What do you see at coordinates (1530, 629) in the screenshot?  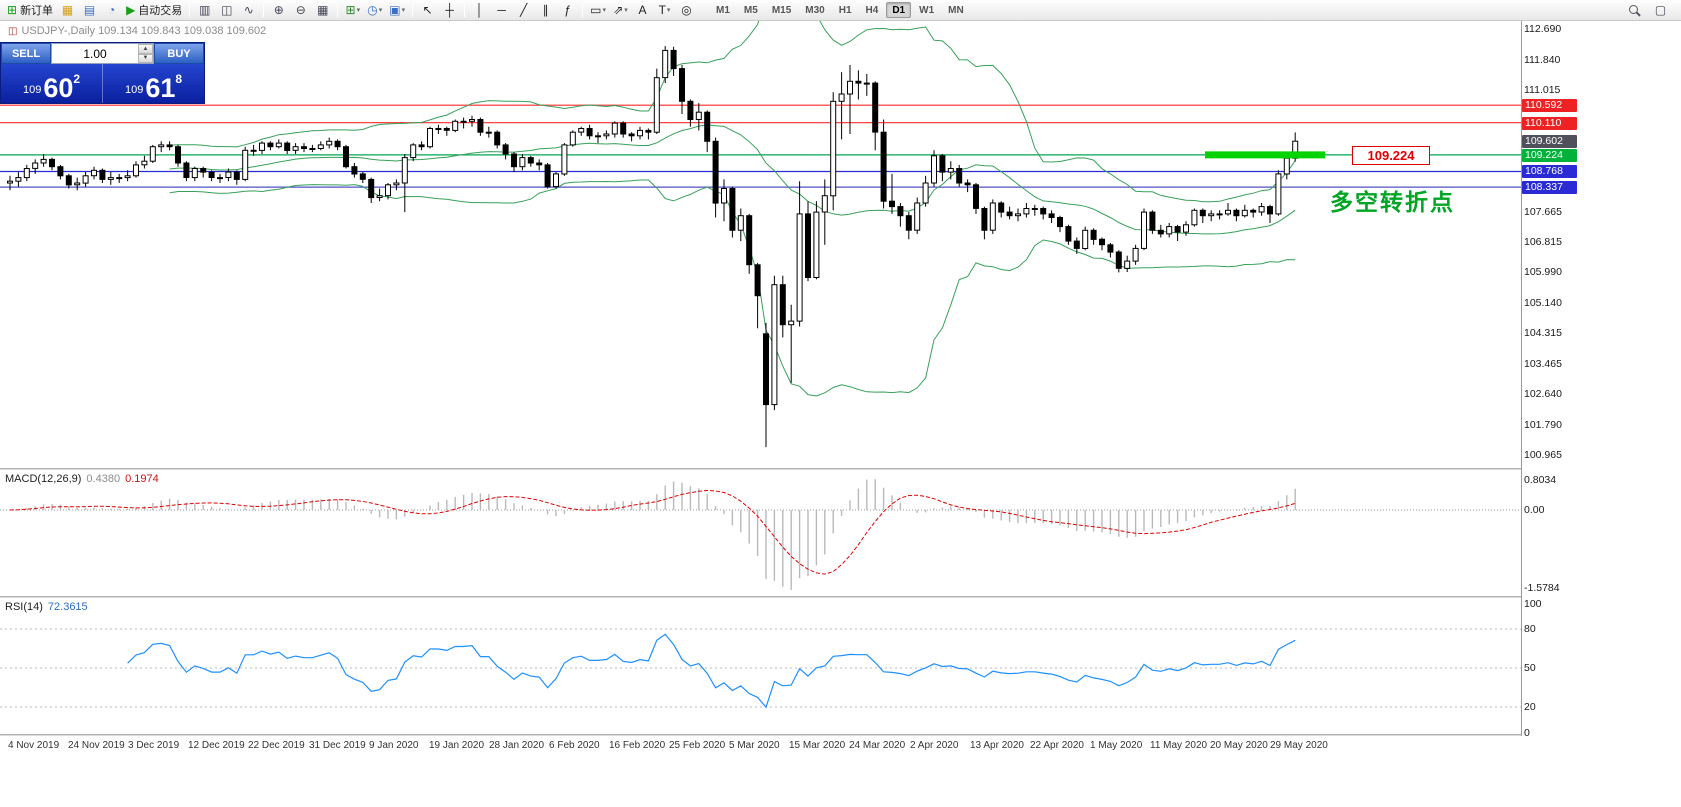 I see `rsi-axis-label: 80` at bounding box center [1530, 629].